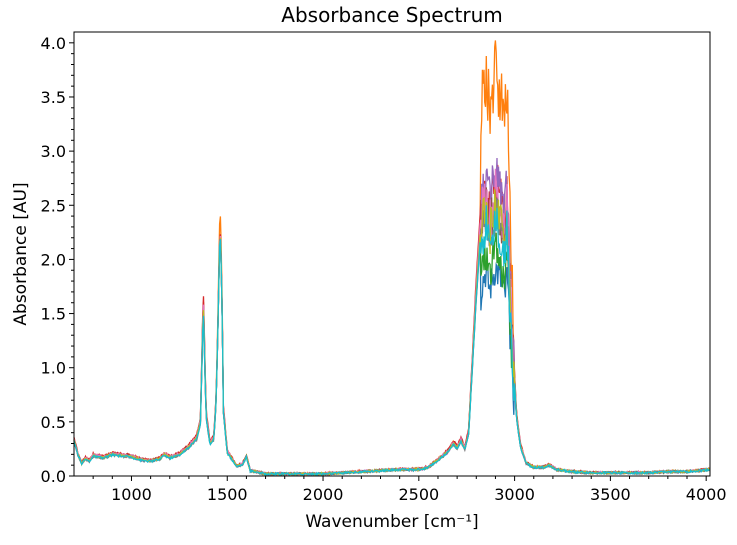  What do you see at coordinates (53, 205) in the screenshot?
I see `y-tick-label: 2.5` at bounding box center [53, 205].